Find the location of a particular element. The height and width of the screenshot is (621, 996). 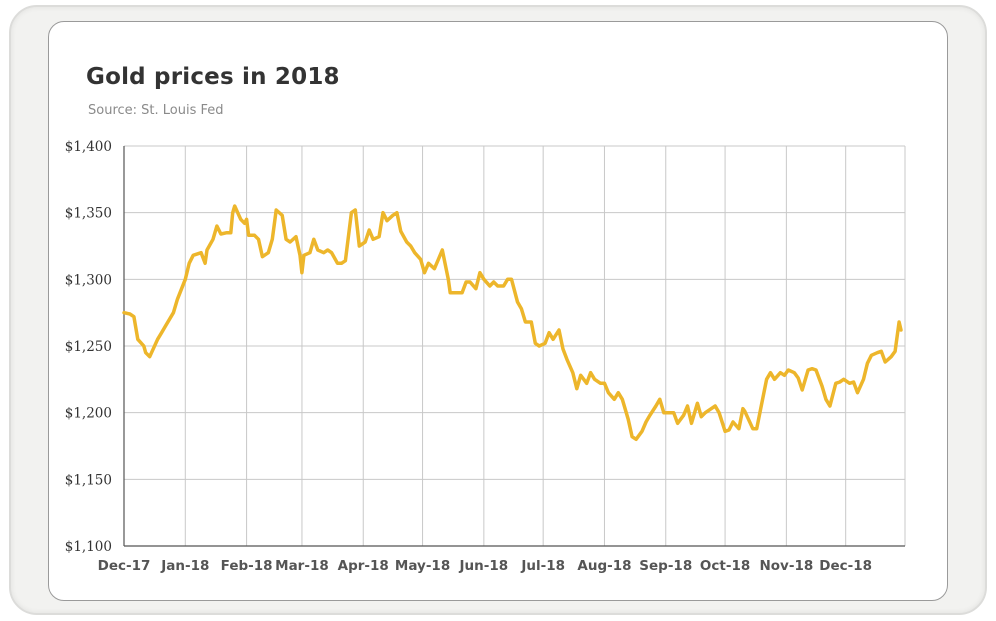

x-tick-label: Dec-17 is located at coordinates (124, 566).